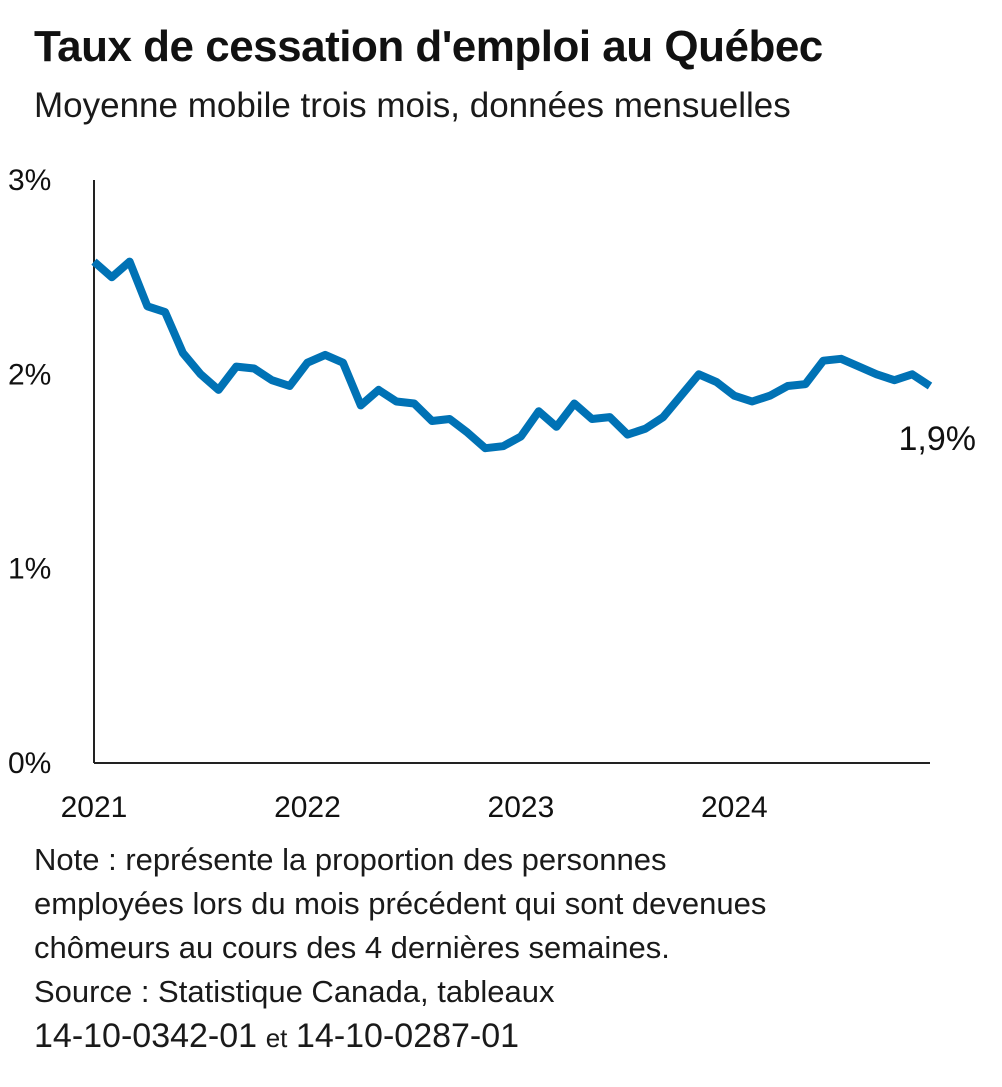 The image size is (1002, 1087). I want to click on y-tick-label: 3%, so click(29, 180).